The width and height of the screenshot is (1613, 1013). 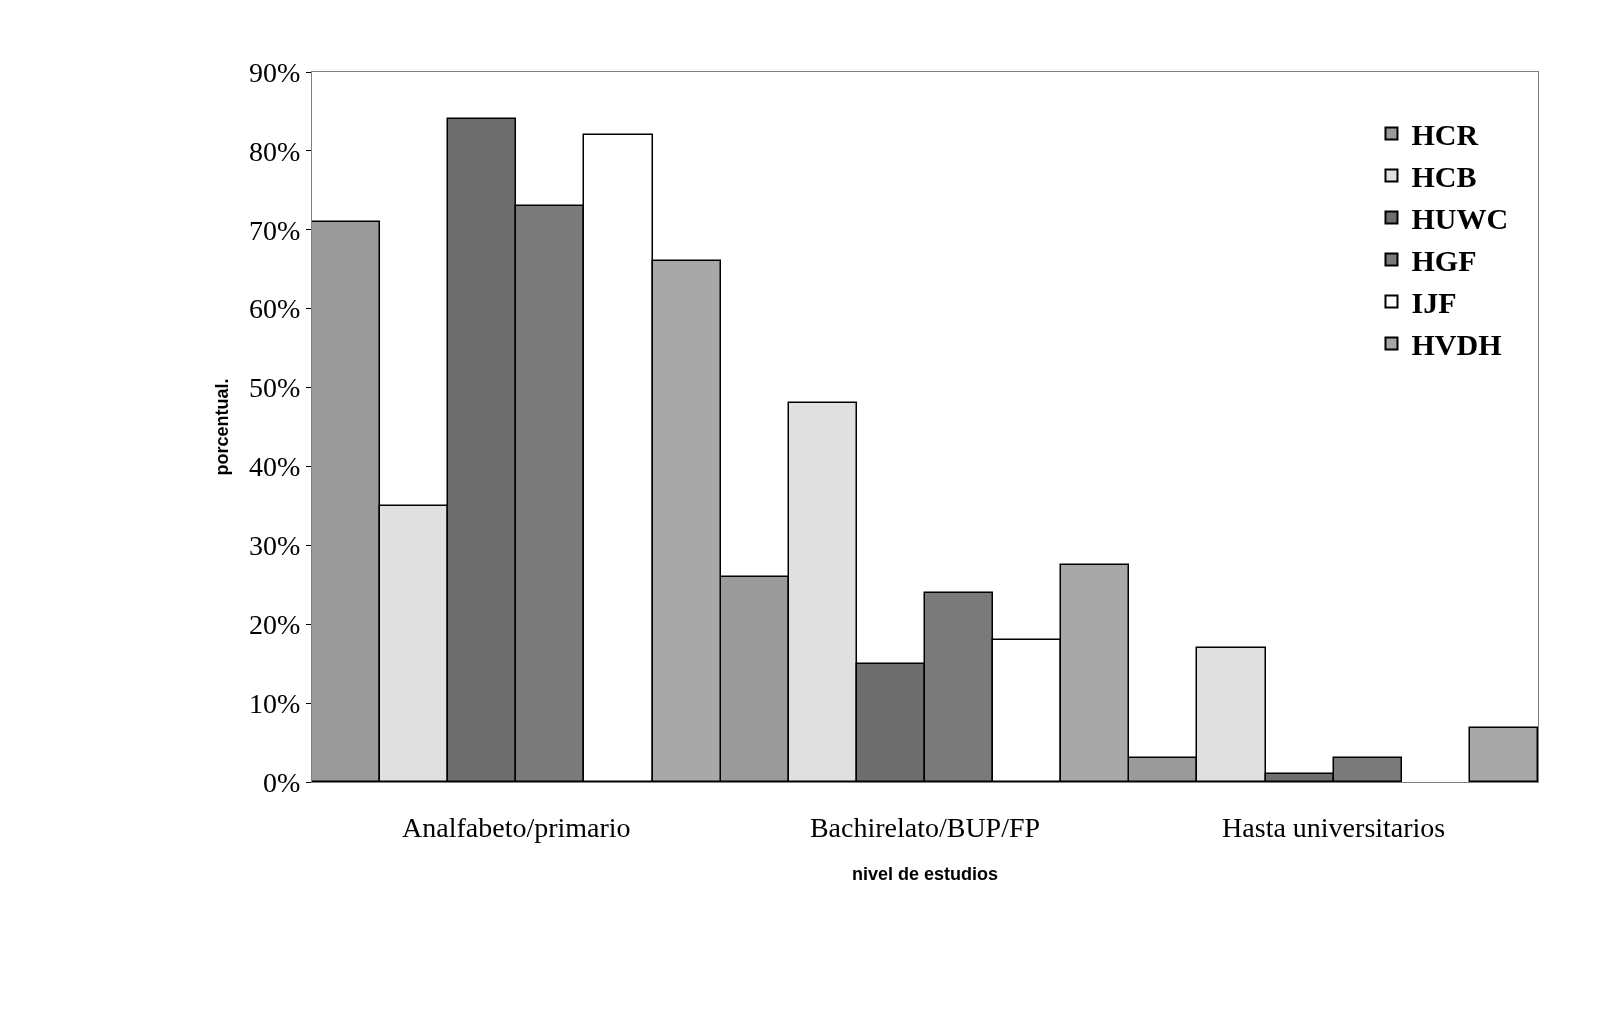 What do you see at coordinates (275, 309) in the screenshot?
I see `y-tick-label: 60%` at bounding box center [275, 309].